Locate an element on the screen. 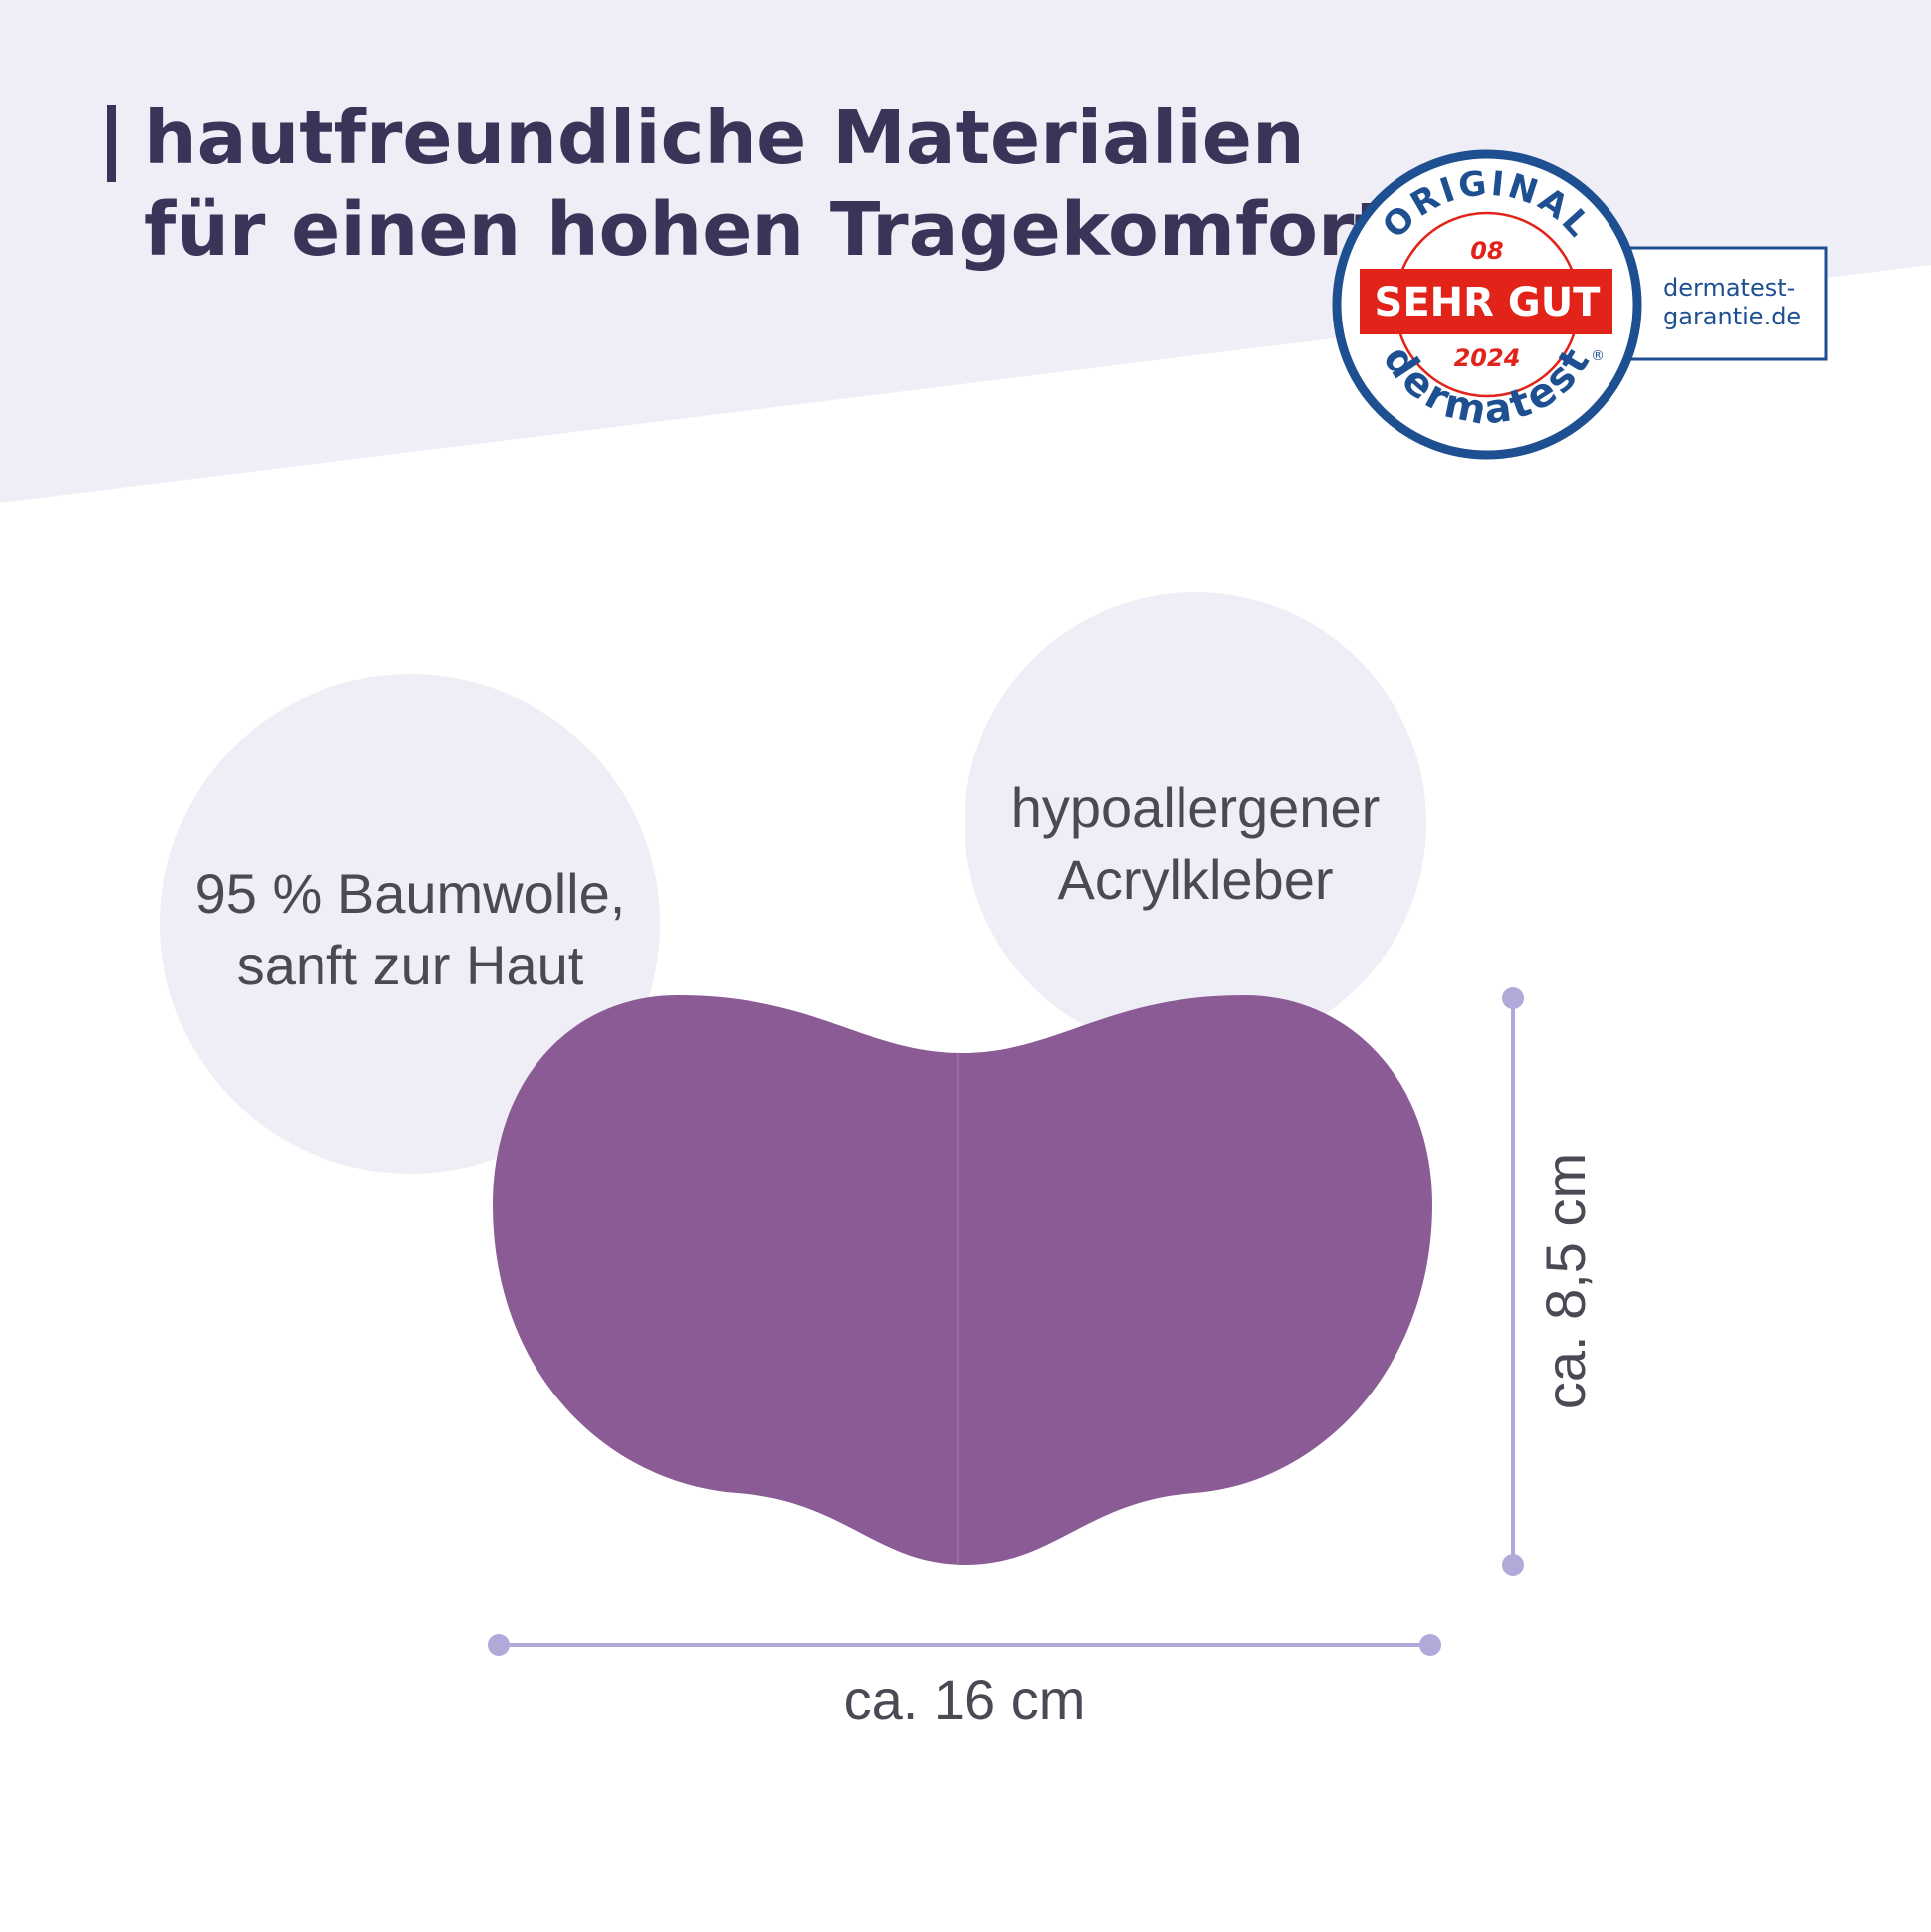 The image size is (1931, 1932). feature-text: sanft zur Haut is located at coordinates (410, 965).